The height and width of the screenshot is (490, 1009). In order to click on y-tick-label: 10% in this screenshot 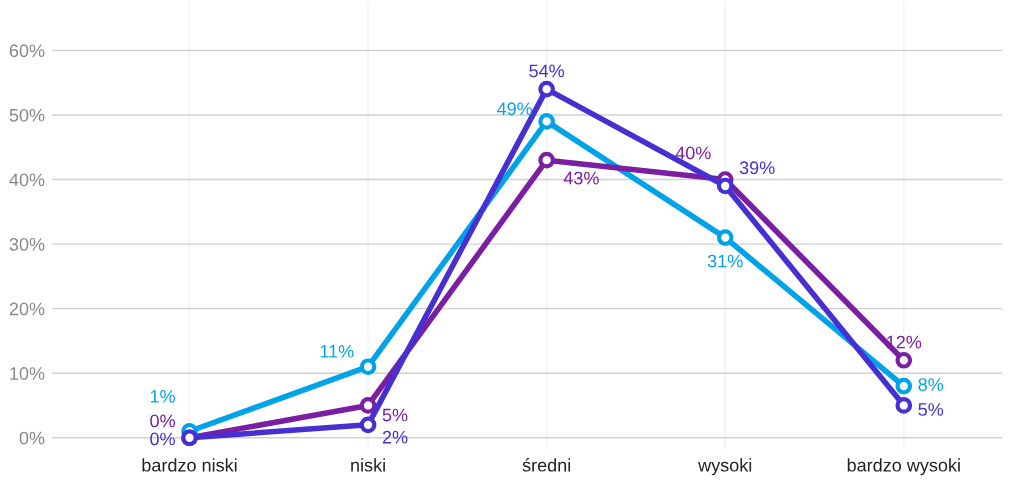, I will do `click(27, 373)`.